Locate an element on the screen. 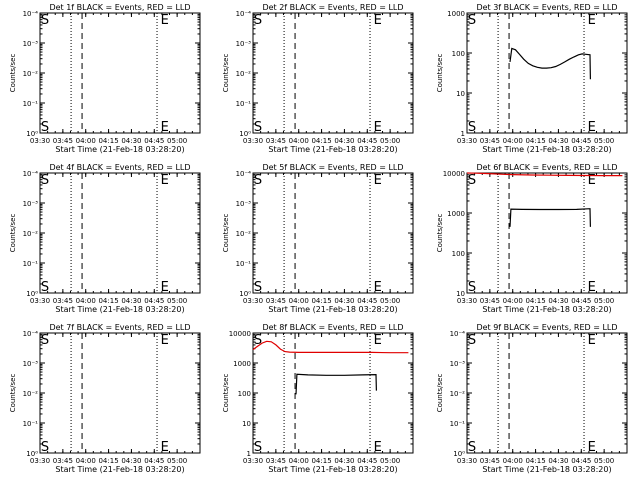 Image resolution: width=640 pixels, height=480 pixels. y-tick-label: 1 is located at coordinates (249, 454).